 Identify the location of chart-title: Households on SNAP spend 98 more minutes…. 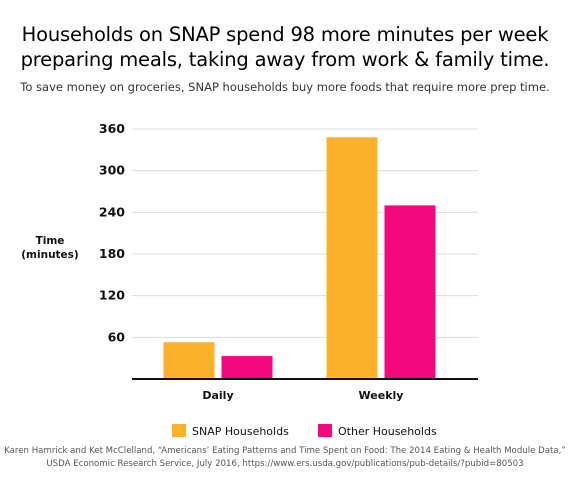
(285, 47).